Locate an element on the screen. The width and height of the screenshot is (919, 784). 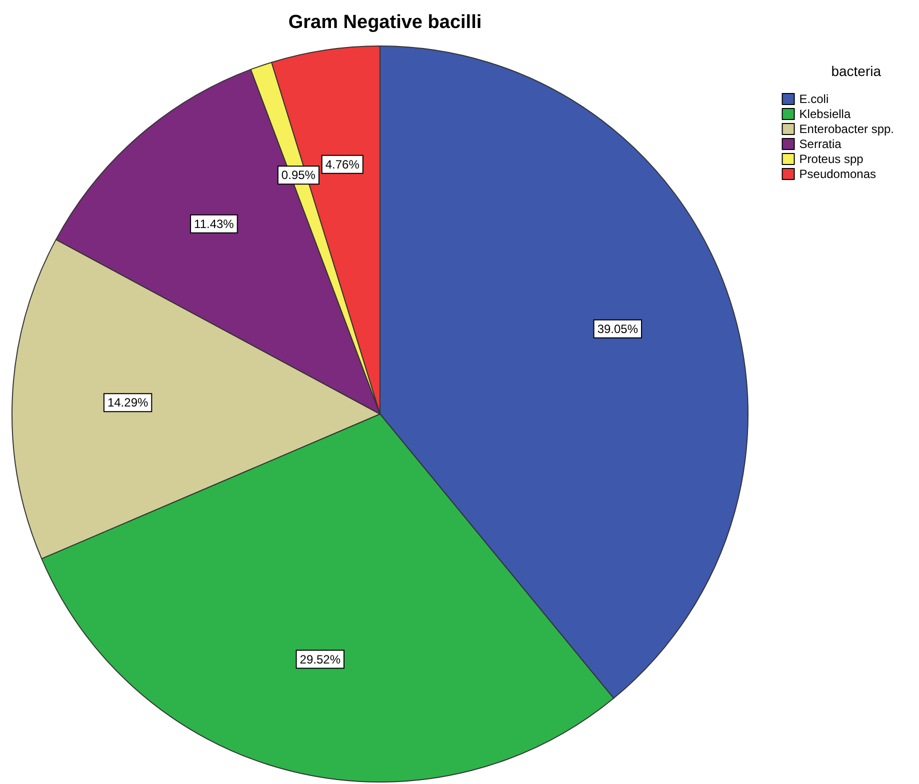
legend-label: Proteus spp is located at coordinates (831, 159).